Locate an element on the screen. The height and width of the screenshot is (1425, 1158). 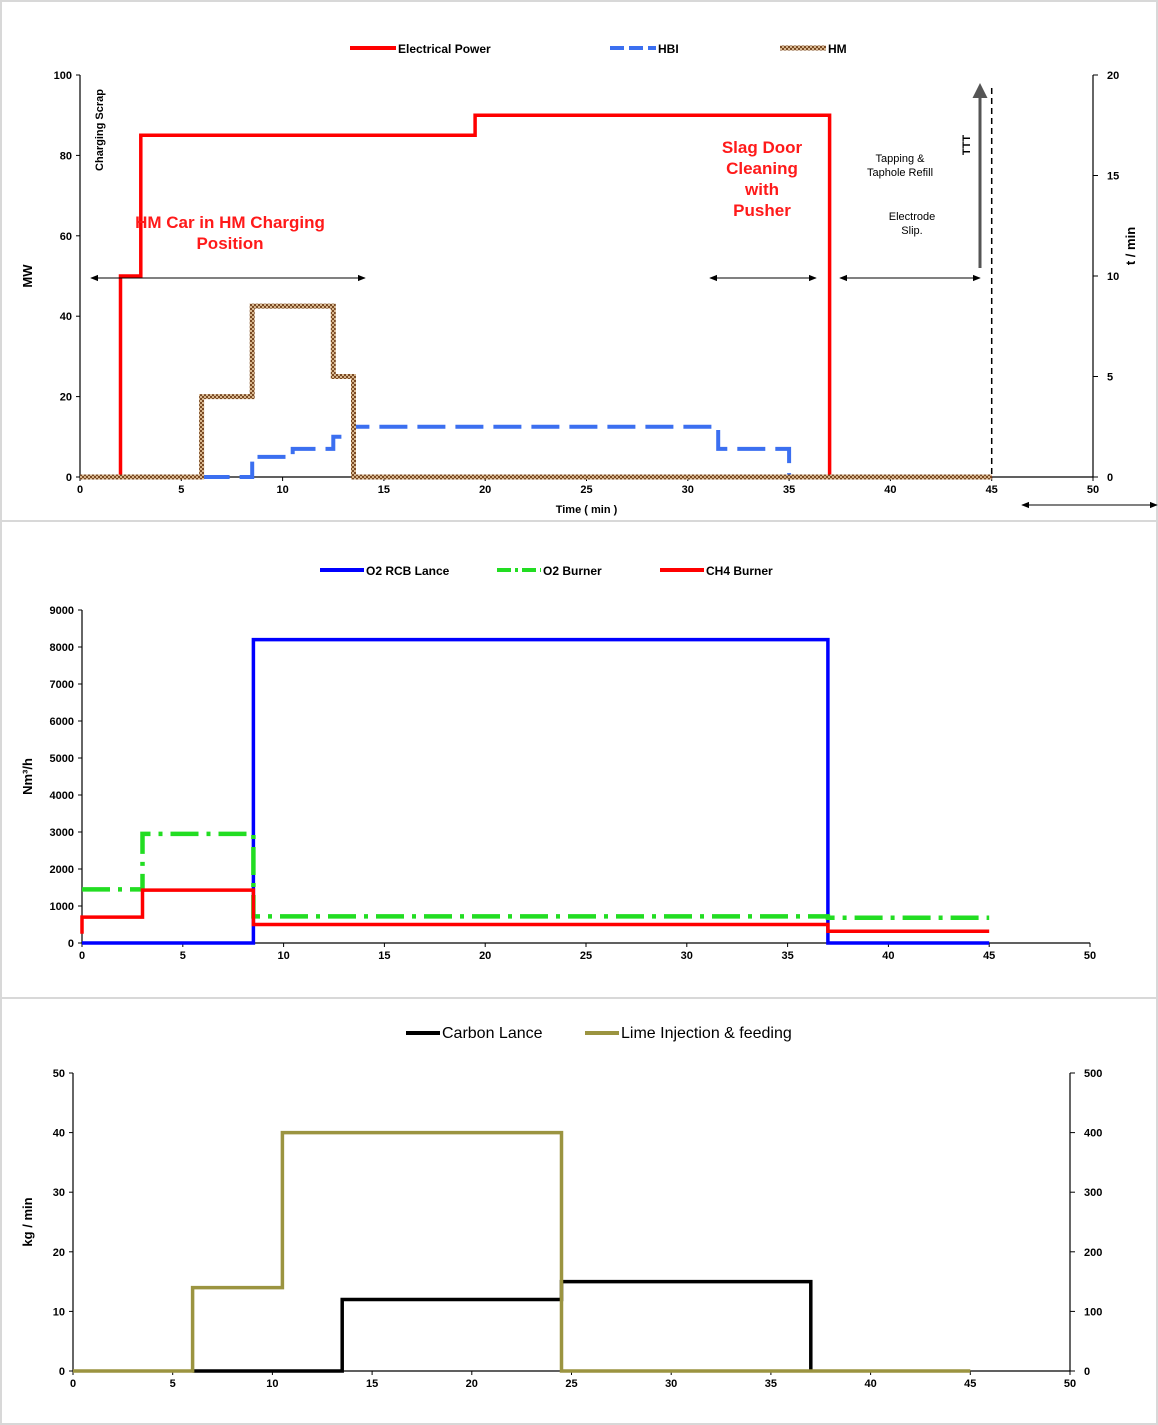
y-tick-label: 8000 is located at coordinates (62, 648).